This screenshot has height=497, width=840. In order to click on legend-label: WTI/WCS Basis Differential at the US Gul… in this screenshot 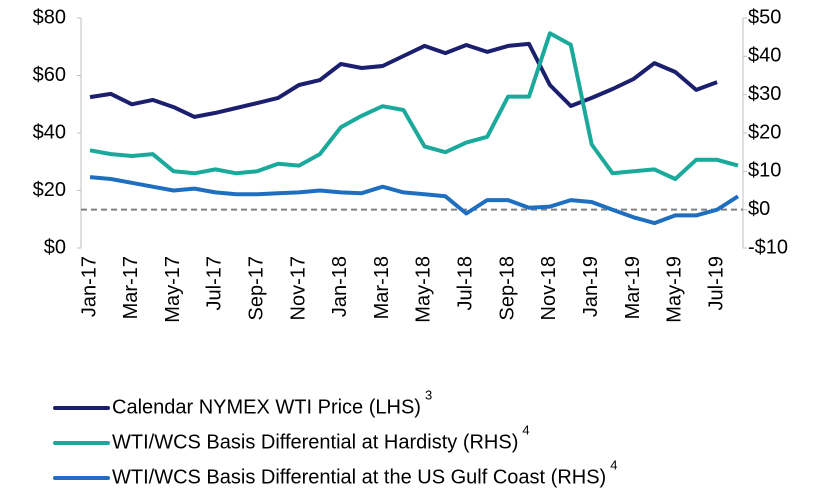, I will do `click(359, 477)`.